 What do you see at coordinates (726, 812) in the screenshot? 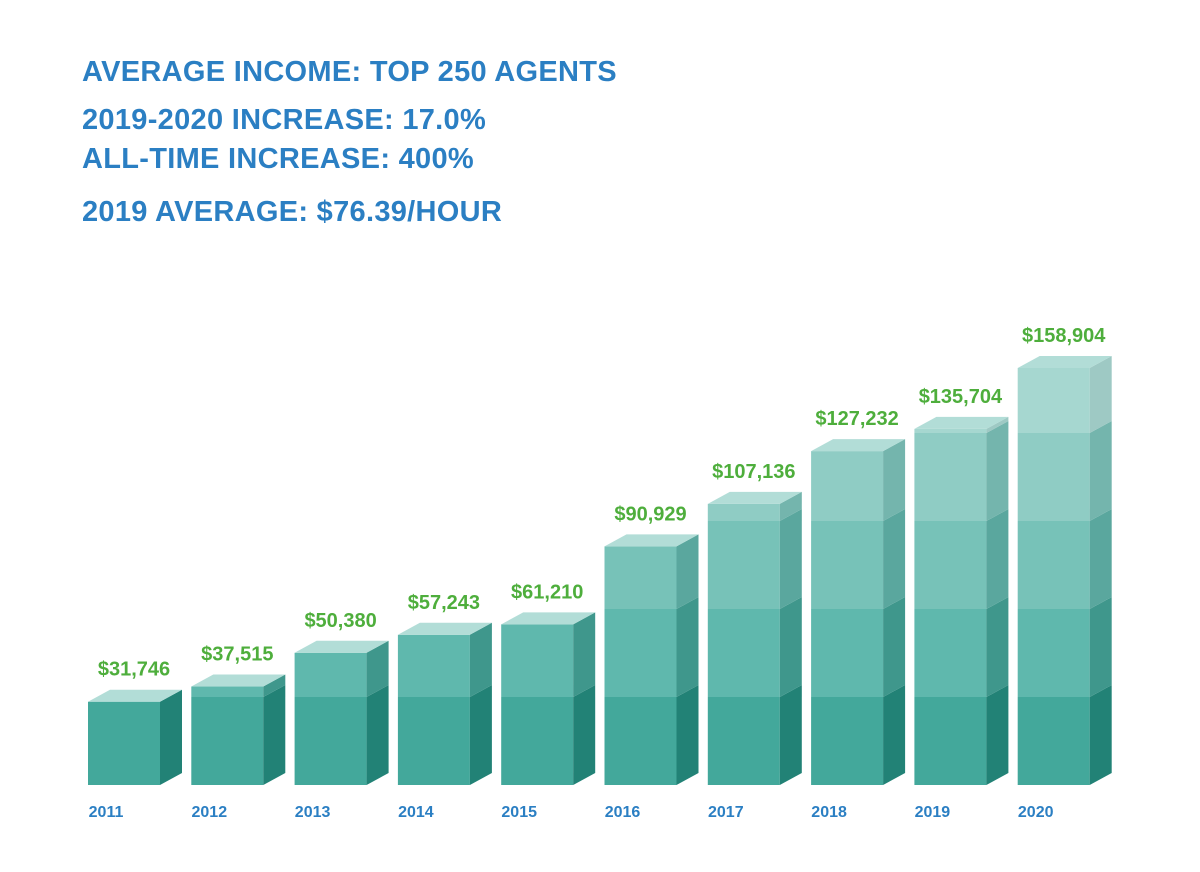
I see `x-tick-label: 2017` at bounding box center [726, 812].